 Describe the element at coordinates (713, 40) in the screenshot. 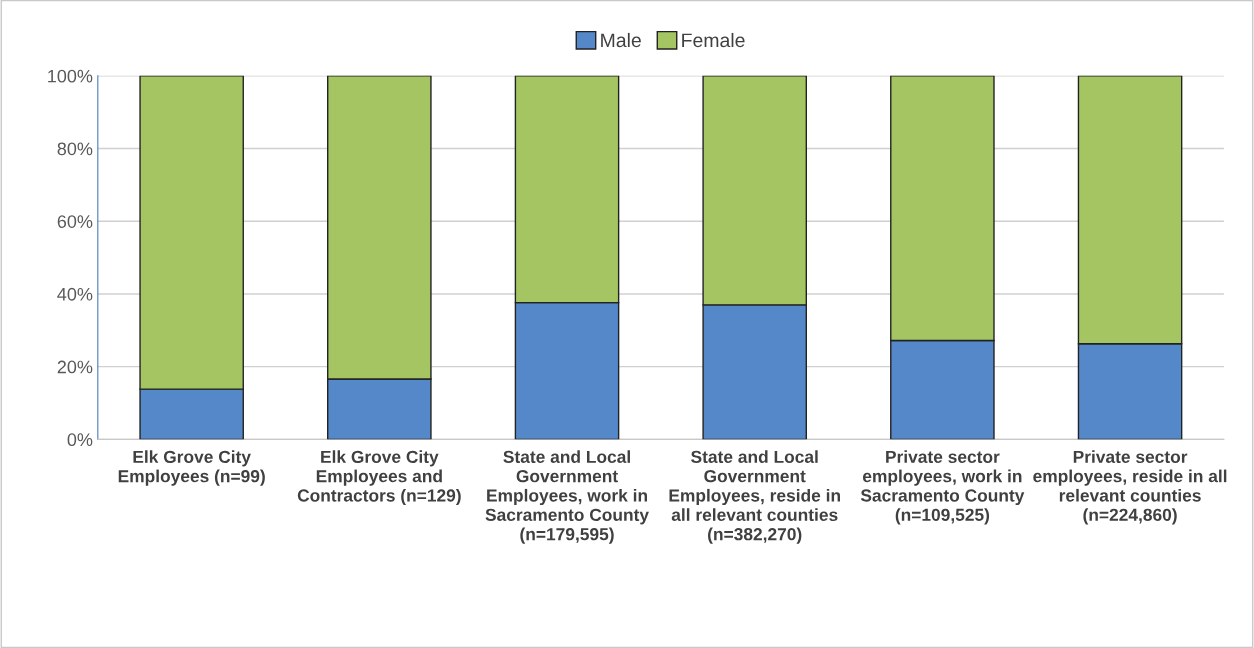

I see `legend-label: Female` at that location.